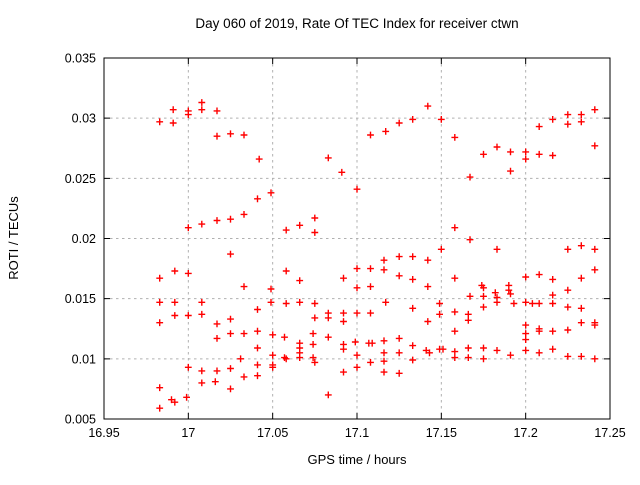  Describe the element at coordinates (441, 433) in the screenshot. I see `x-tick-label: 17.15` at that location.